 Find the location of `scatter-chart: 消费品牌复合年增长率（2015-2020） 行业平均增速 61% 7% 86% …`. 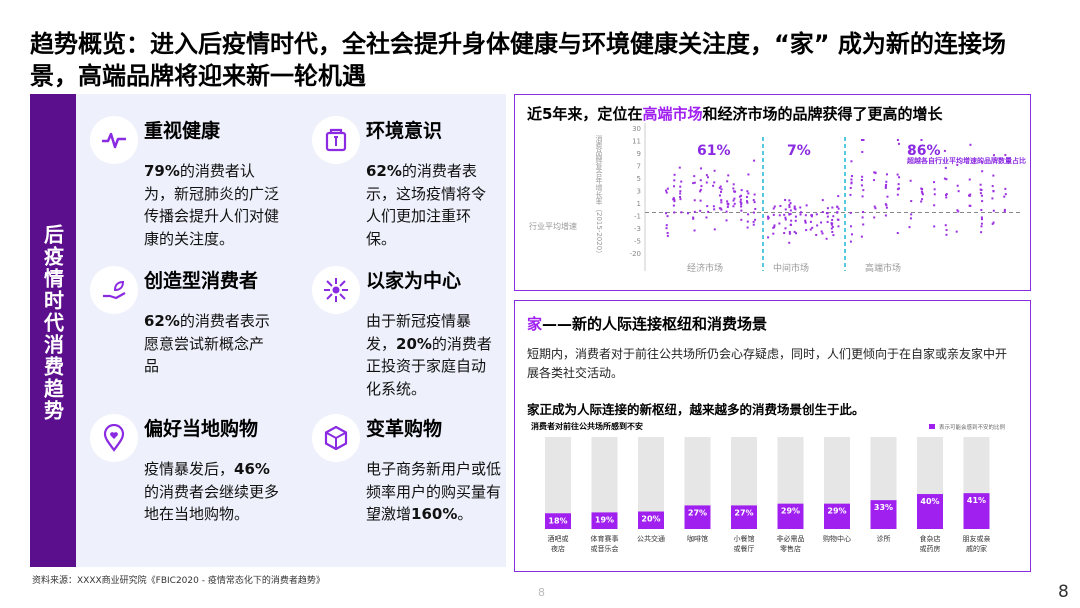

scatter-chart: 消费品牌复合年增长率（2015-2020） 行业平均增速 61% 7% 86% … is located at coordinates (777, 198).